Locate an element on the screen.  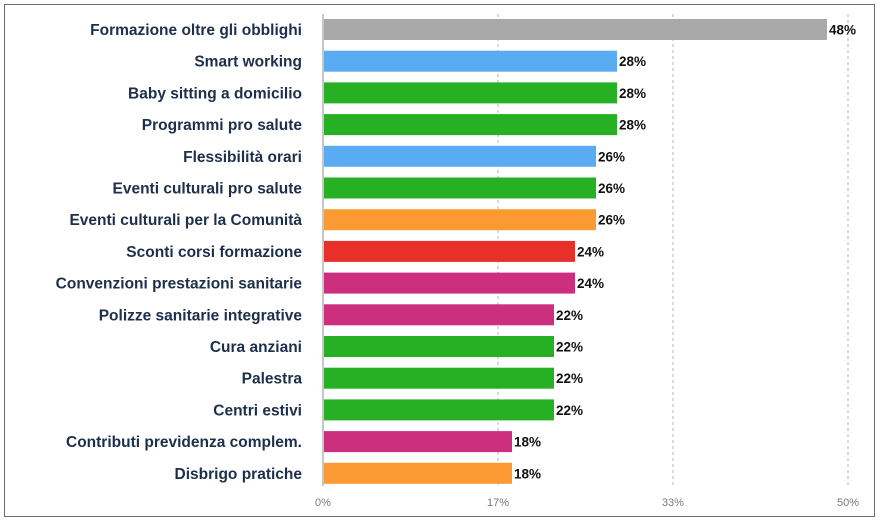
x-tick-label: 17% is located at coordinates (498, 503).